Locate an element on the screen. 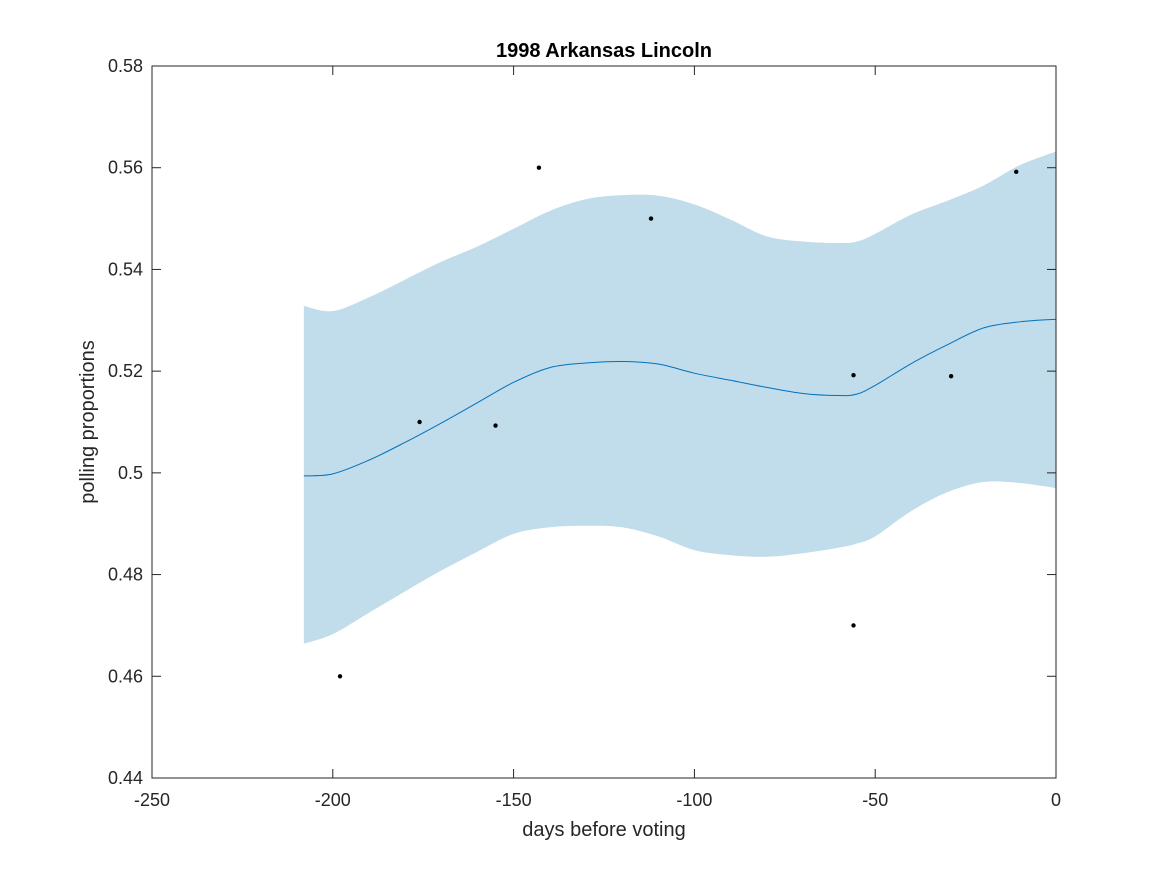 The image size is (1167, 875). x-tick-label: -100 is located at coordinates (694, 800).